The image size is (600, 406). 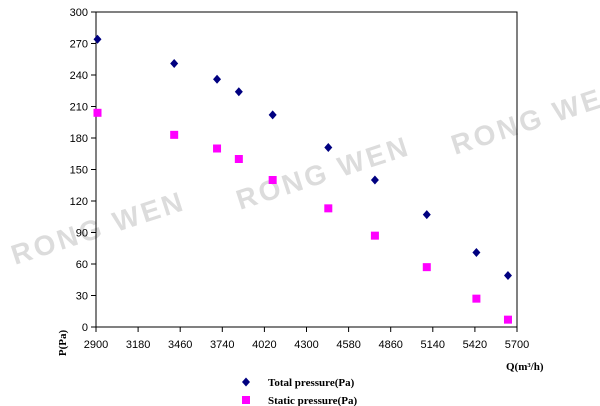 I want to click on y-tick-label: 210, so click(x=79, y=108).